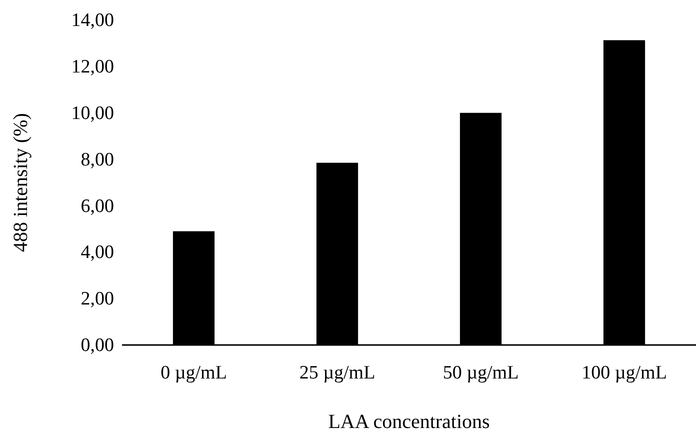  What do you see at coordinates (97, 253) in the screenshot?
I see `y-tick-label: 4,00` at bounding box center [97, 253].